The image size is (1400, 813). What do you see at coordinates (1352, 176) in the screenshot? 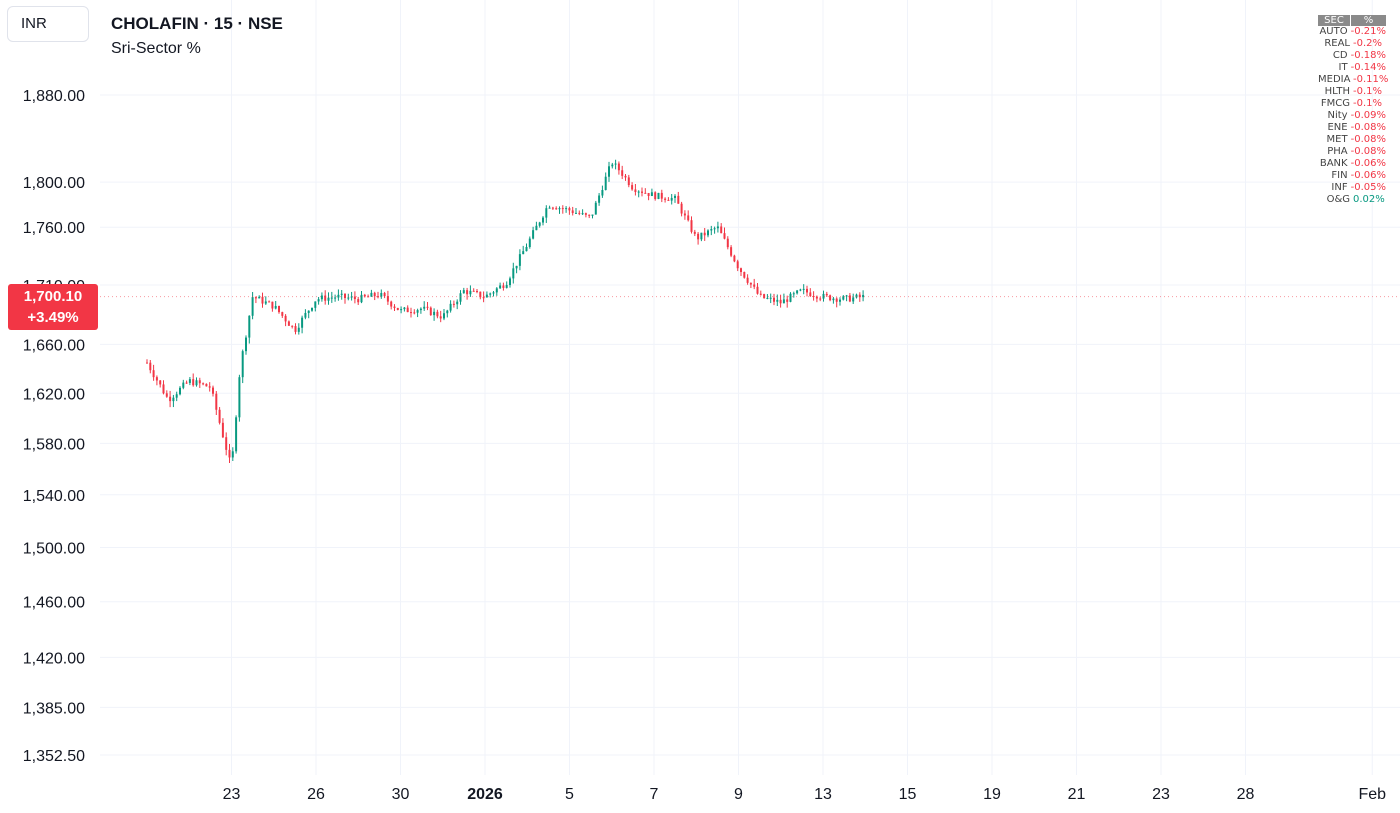
I see `sector-row: FIN -0.06%` at bounding box center [1352, 176].